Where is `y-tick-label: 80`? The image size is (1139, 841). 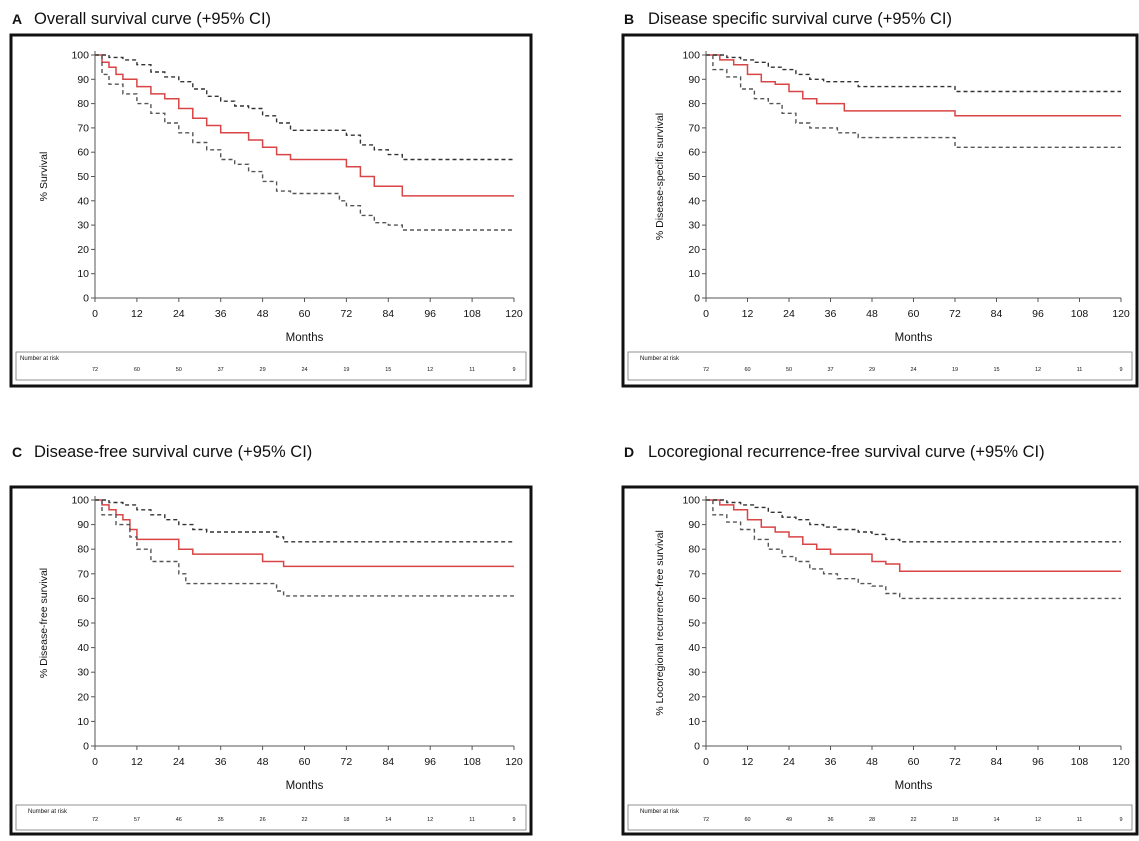
y-tick-label: 80 is located at coordinates (83, 104).